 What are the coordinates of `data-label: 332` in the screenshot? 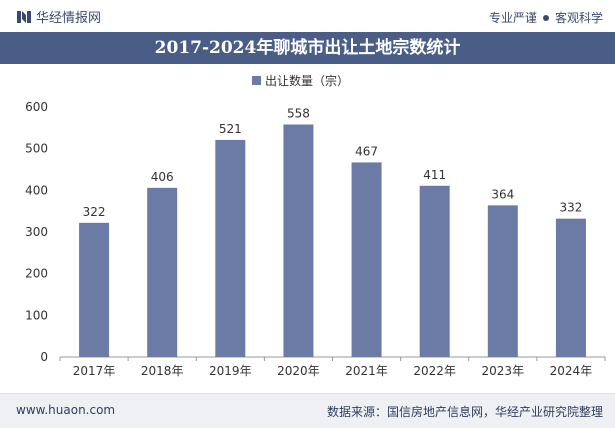 It's located at (570, 208).